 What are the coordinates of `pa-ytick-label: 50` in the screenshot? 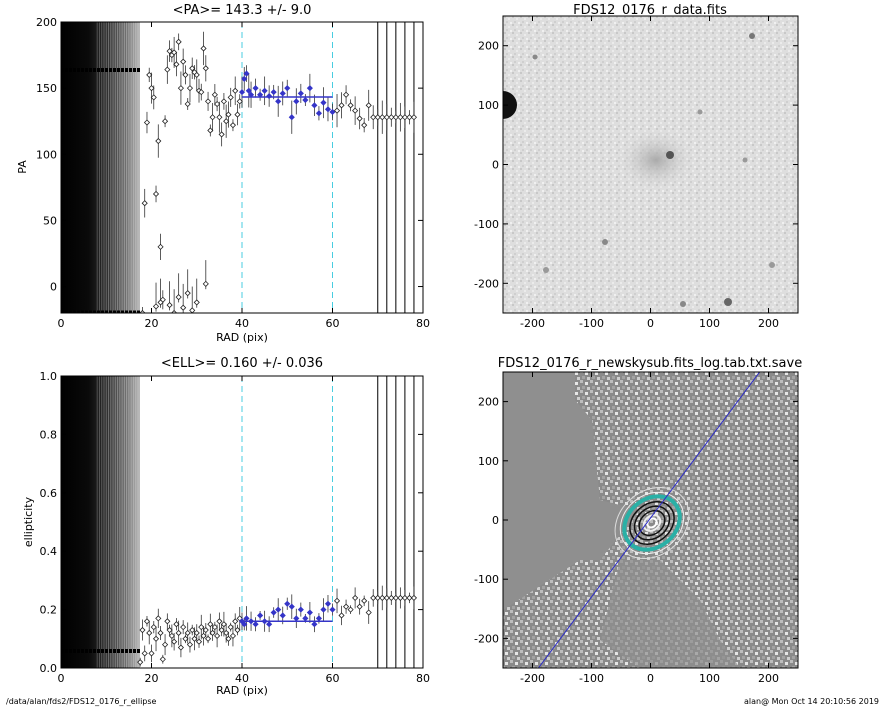 It's located at (50, 220).